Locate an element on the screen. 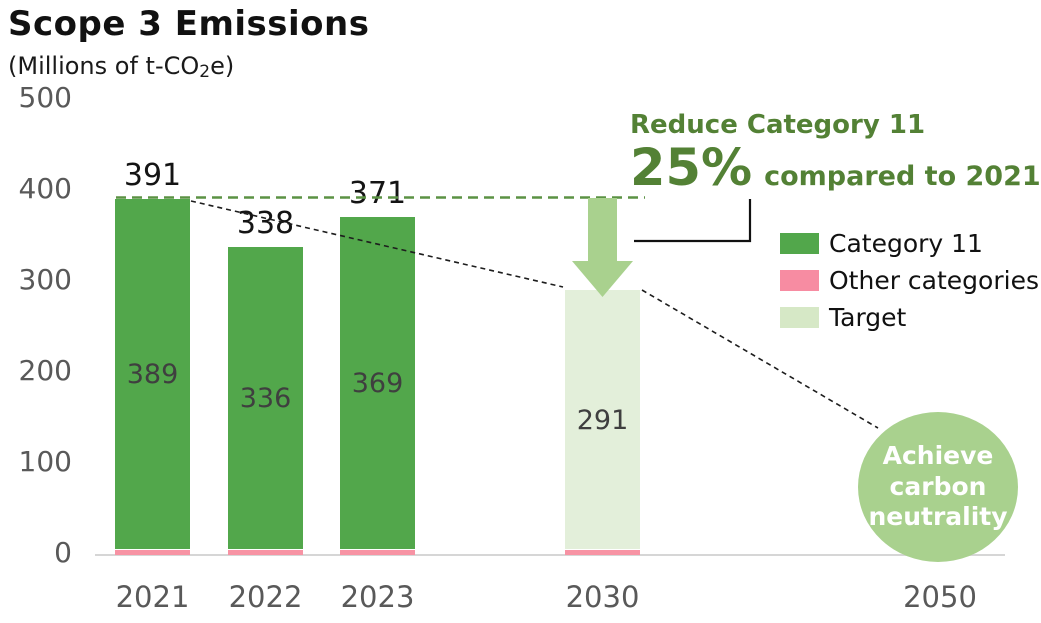  y-axis-tick-300: 300 is located at coordinates (45, 279).